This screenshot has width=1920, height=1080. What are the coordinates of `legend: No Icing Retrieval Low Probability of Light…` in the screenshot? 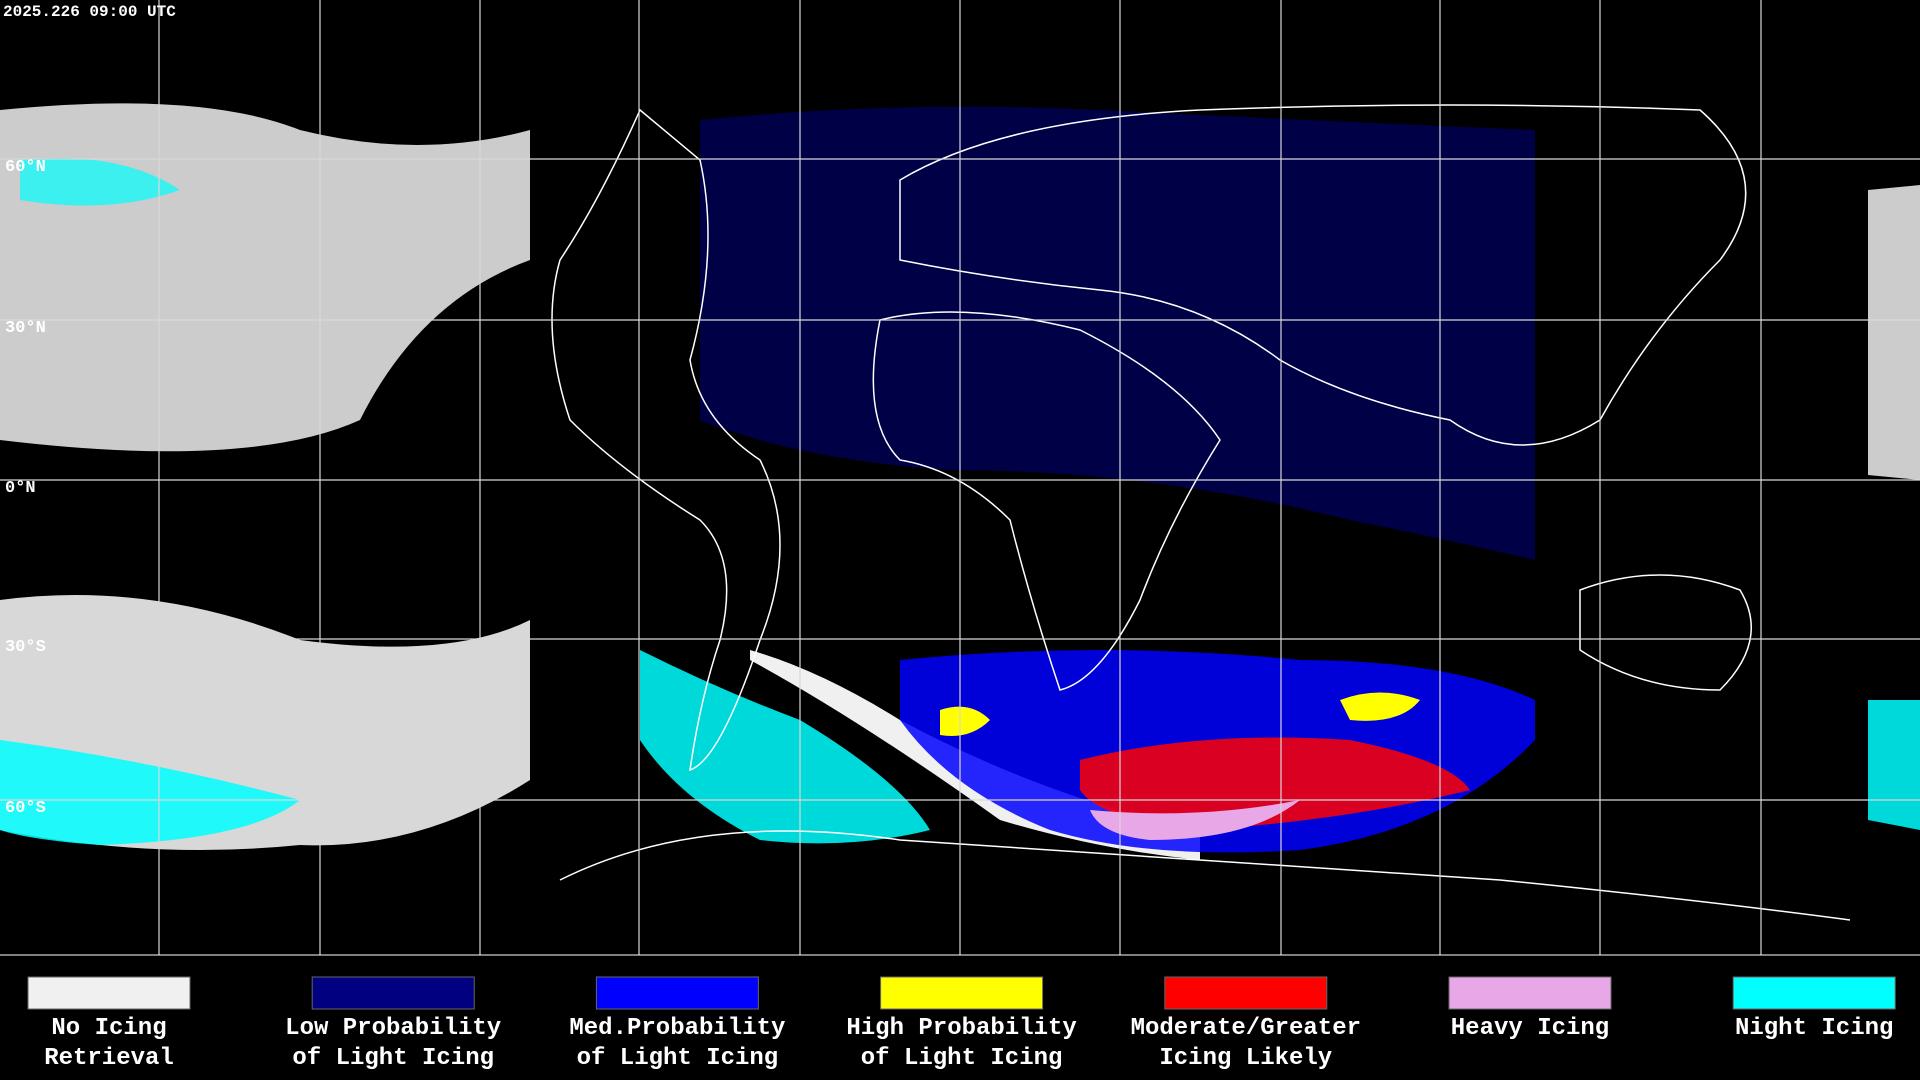 It's located at (961, 1024).